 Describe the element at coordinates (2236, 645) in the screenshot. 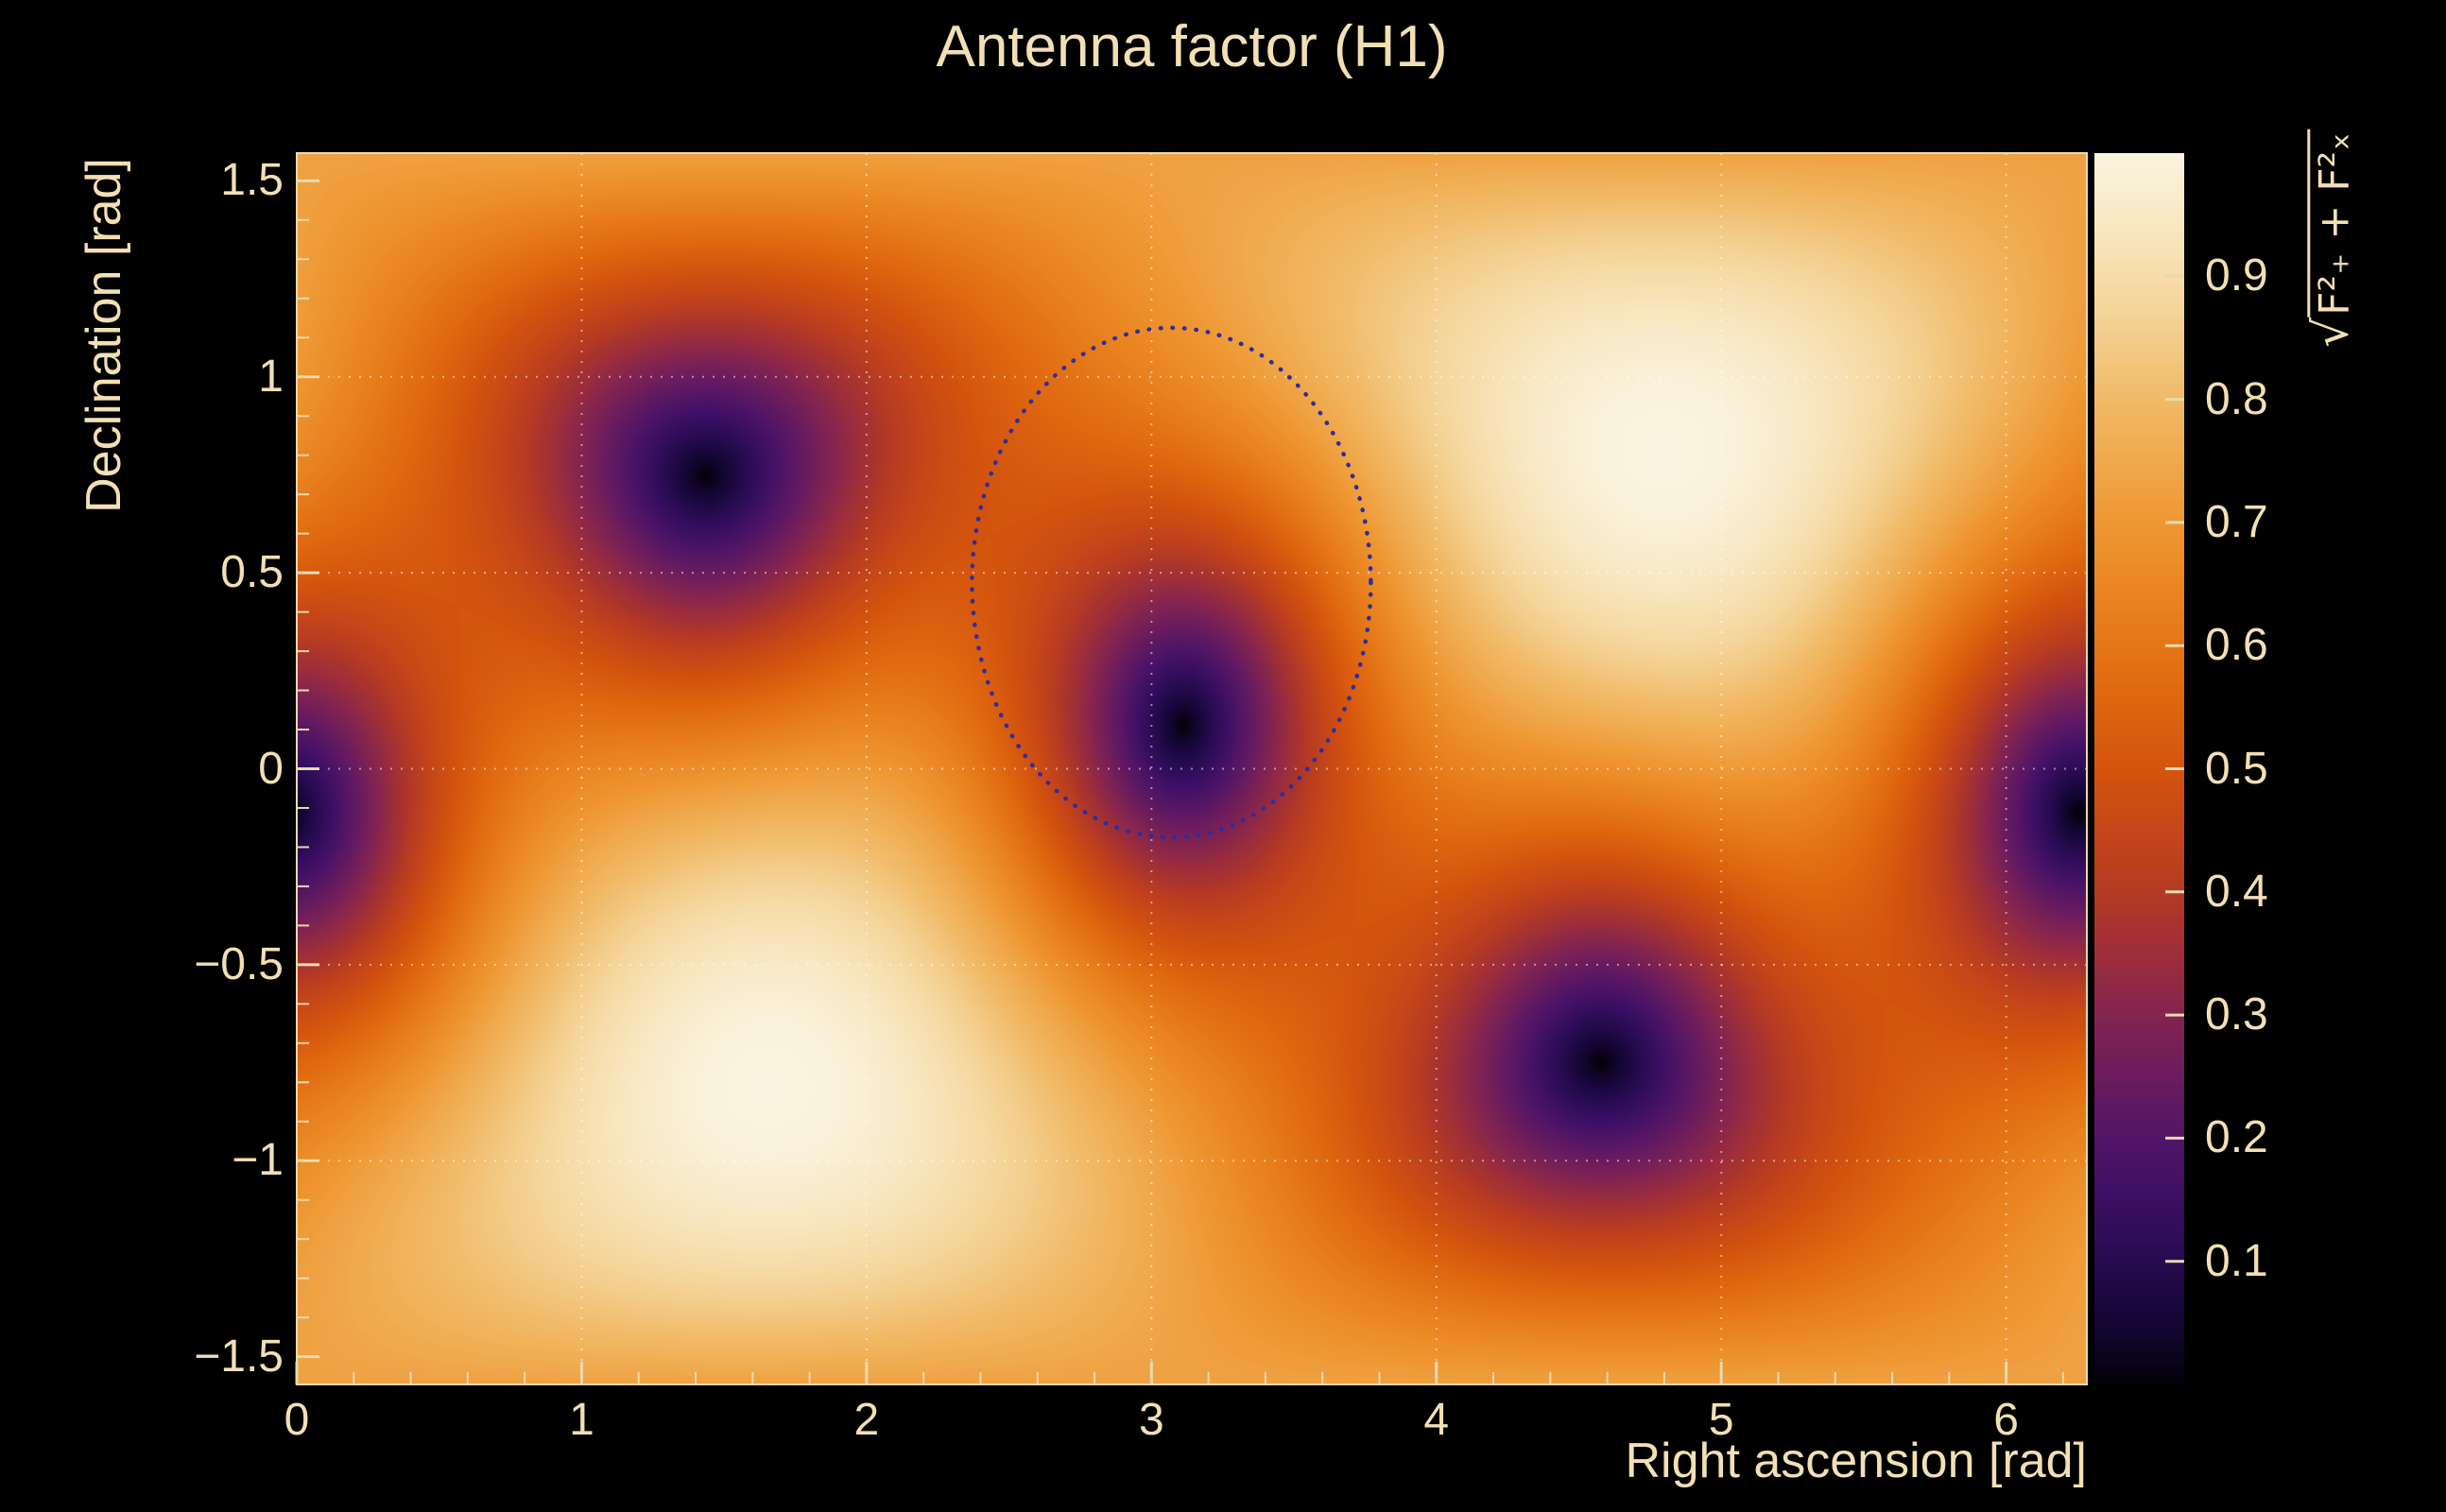

I see `colorbar-tick-label: 0.6` at that location.